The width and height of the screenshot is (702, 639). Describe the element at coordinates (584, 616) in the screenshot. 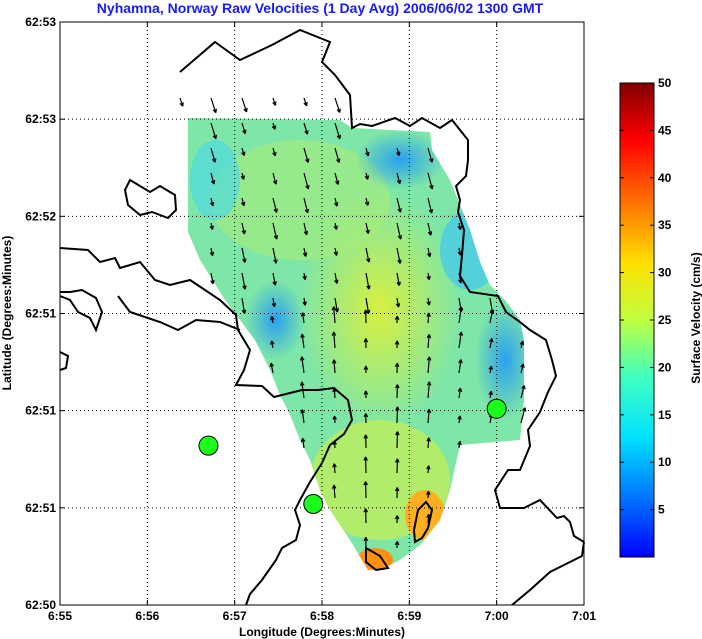

I see `x-tick-label: 7:01` at that location.